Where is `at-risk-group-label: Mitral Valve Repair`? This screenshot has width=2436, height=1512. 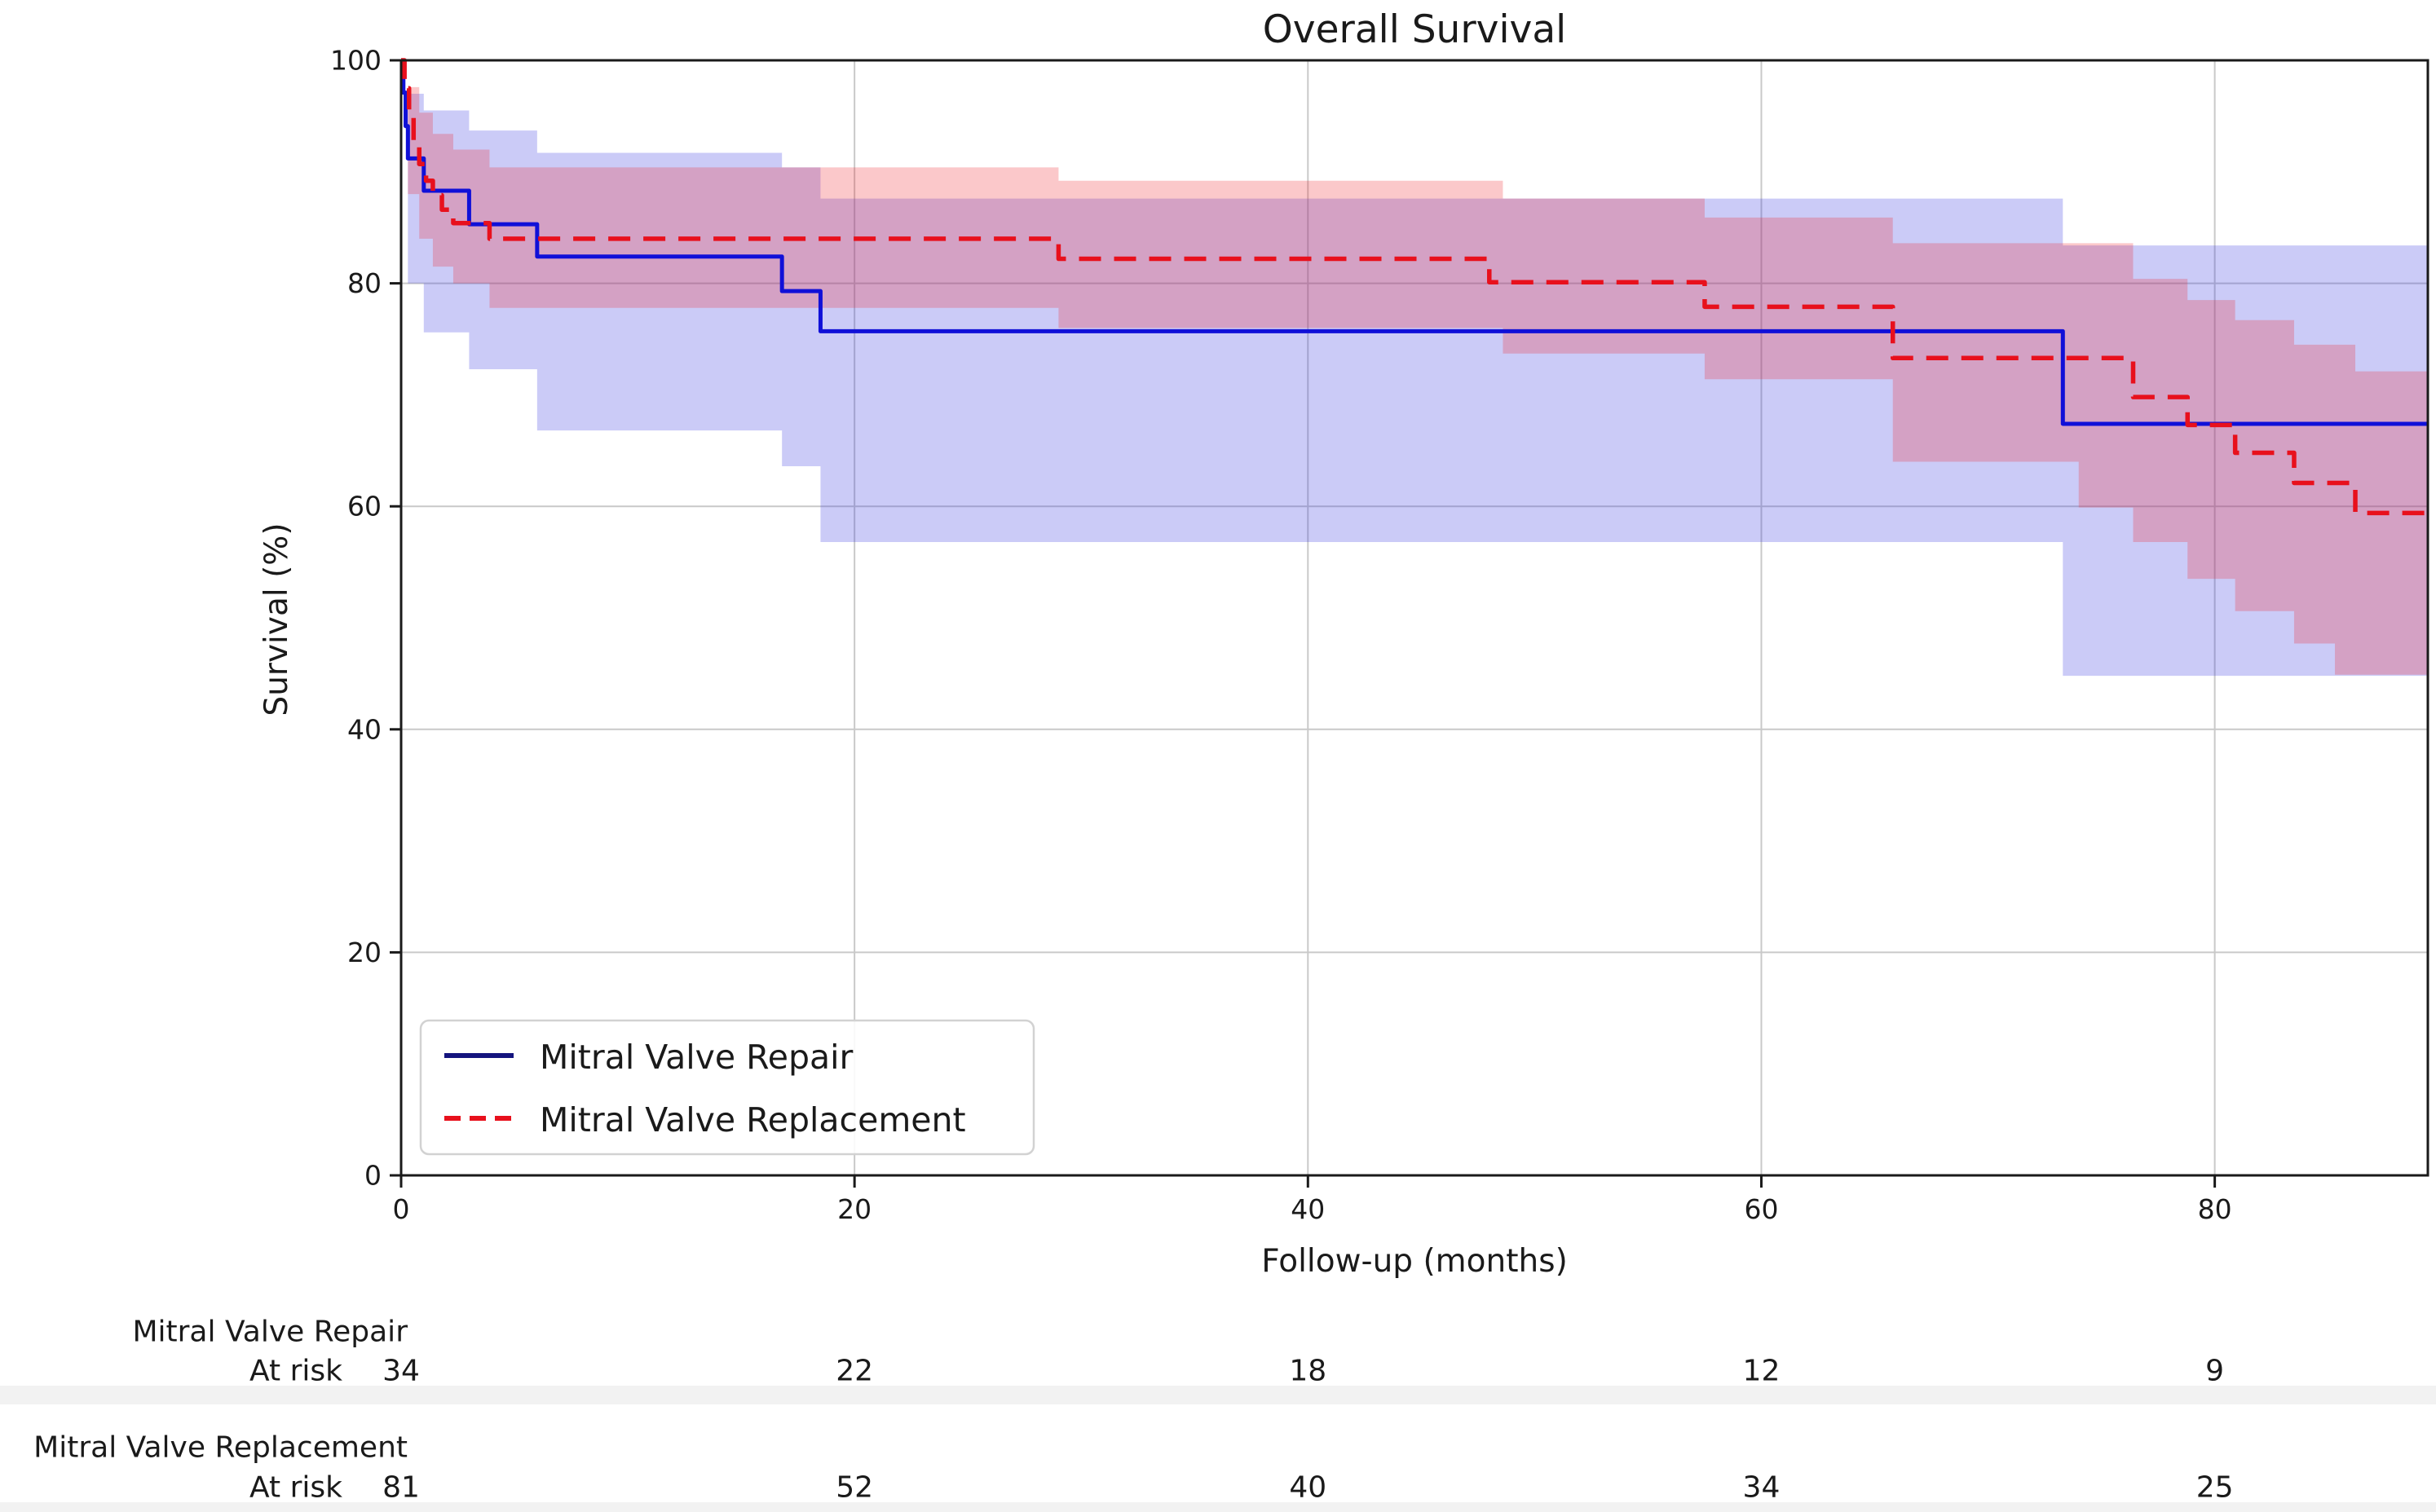
at-risk-group-label: Mitral Valve Repair is located at coordinates (270, 1332).